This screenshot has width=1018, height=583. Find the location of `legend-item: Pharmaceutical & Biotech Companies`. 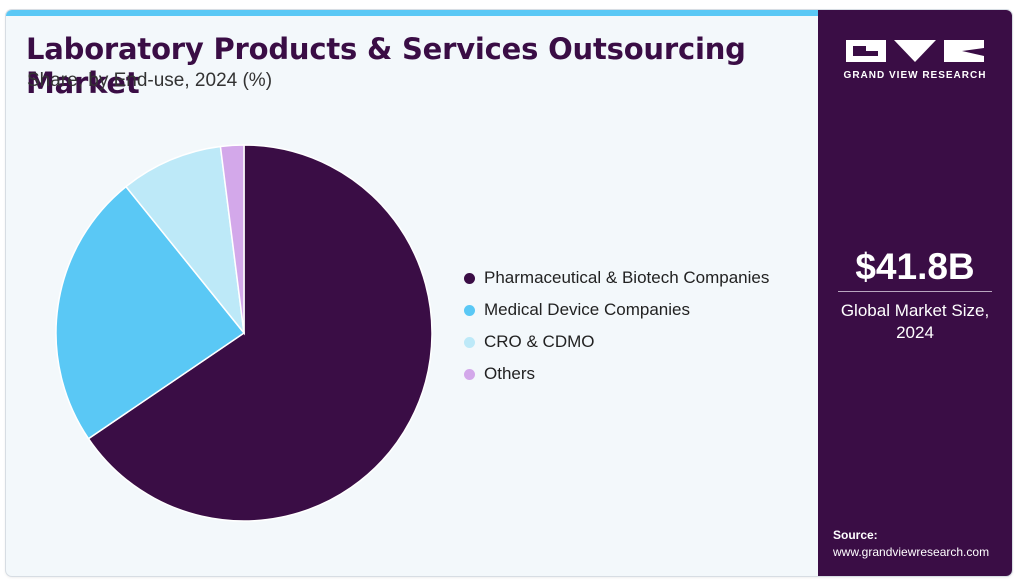

legend-item: Pharmaceutical & Biotech Companies is located at coordinates (616, 278).